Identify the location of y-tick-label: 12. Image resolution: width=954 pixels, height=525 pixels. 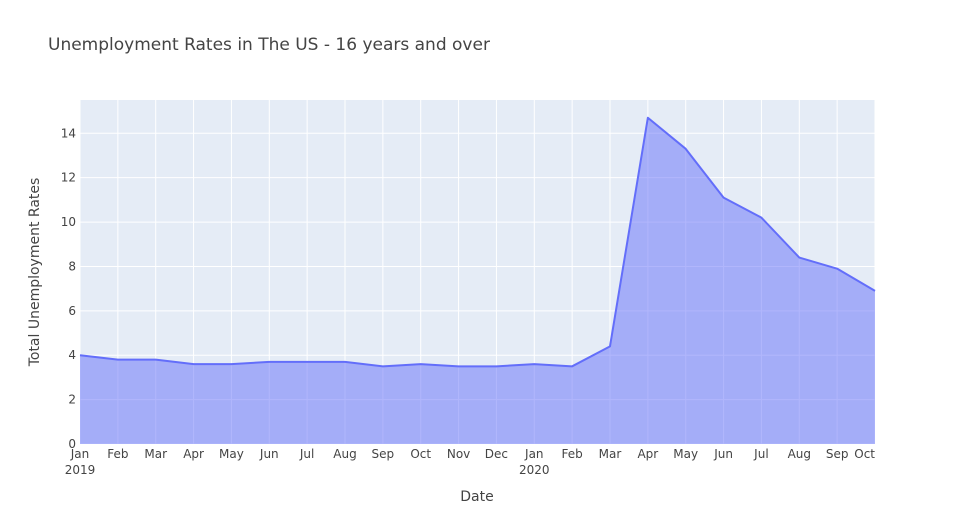
(68, 178).